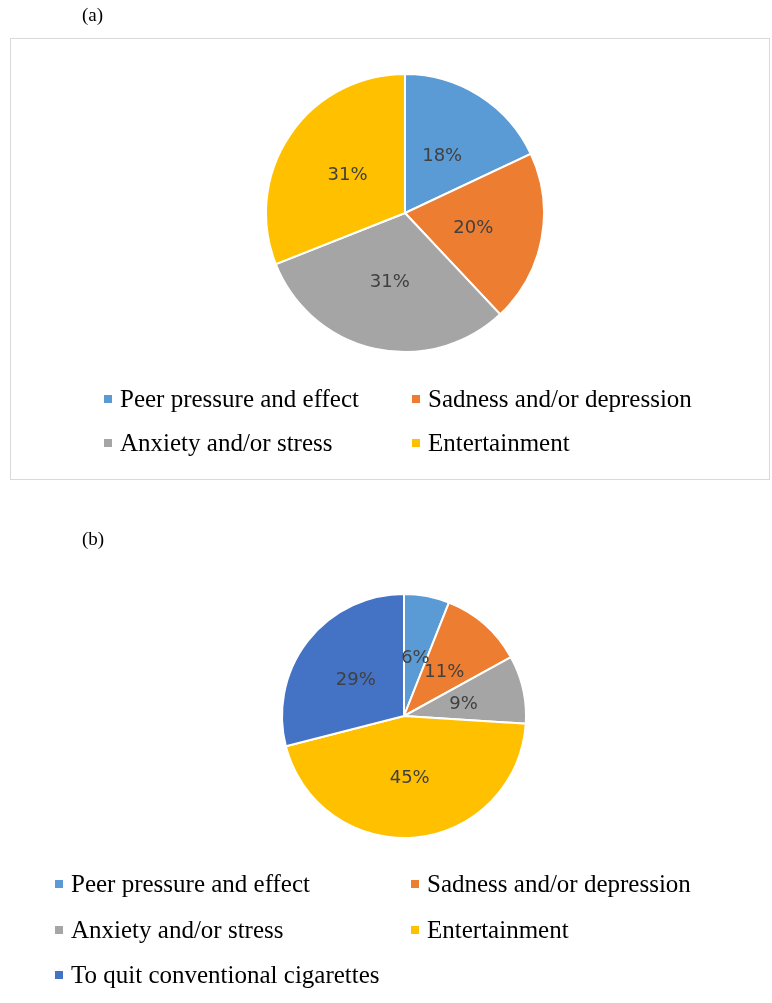 Image resolution: width=772 pixels, height=1003 pixels. I want to click on data-label: 20%, so click(473, 226).